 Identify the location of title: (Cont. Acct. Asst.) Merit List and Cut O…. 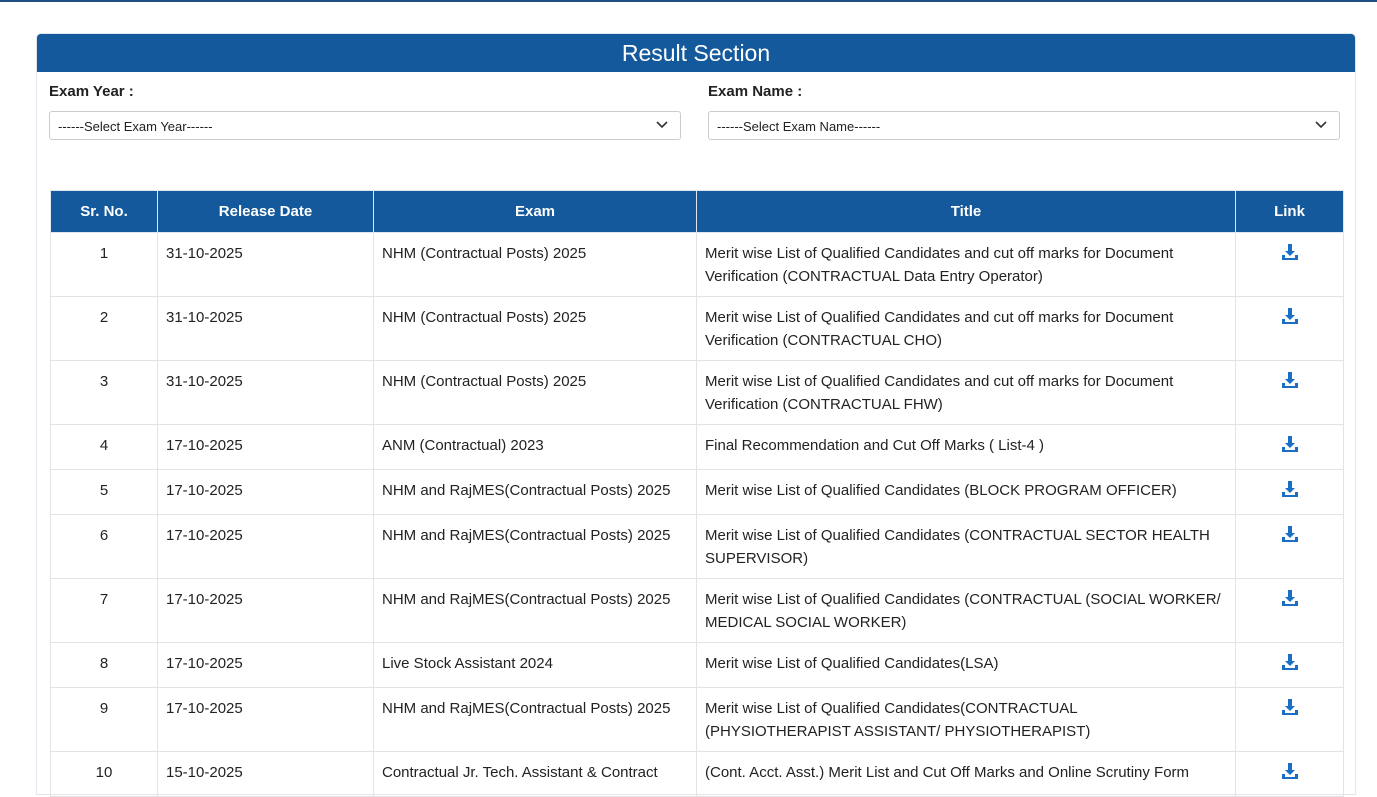
(966, 774).